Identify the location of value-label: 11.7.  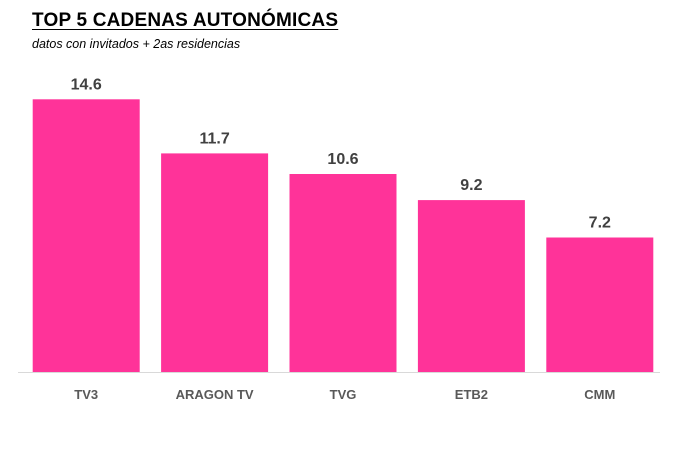
(214, 138).